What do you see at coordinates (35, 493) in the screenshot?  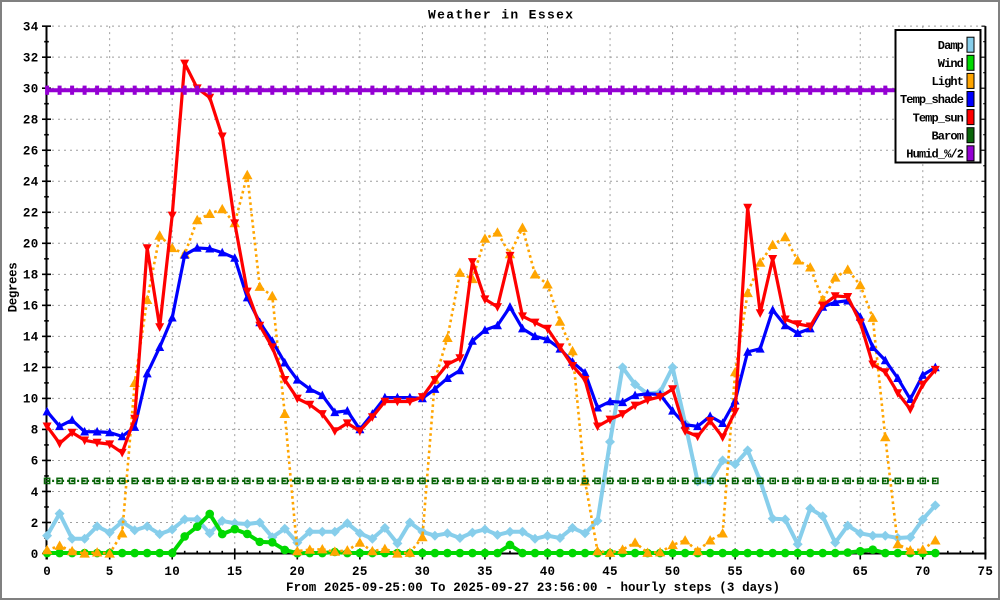 I see `svg-text: 4` at bounding box center [35, 493].